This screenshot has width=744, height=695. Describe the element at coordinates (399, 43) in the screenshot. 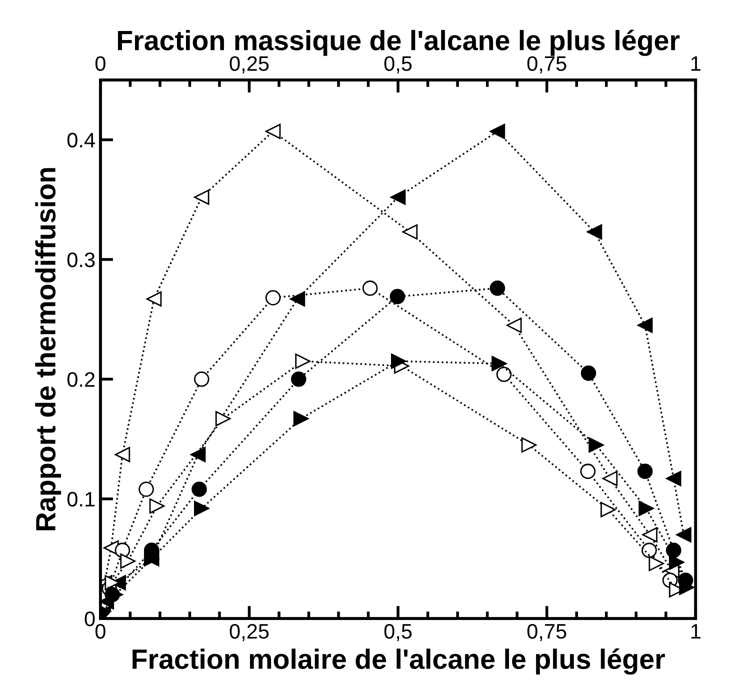

I see `x2-axis-title: Fraction massique de l'alcane le plus léger` at that location.